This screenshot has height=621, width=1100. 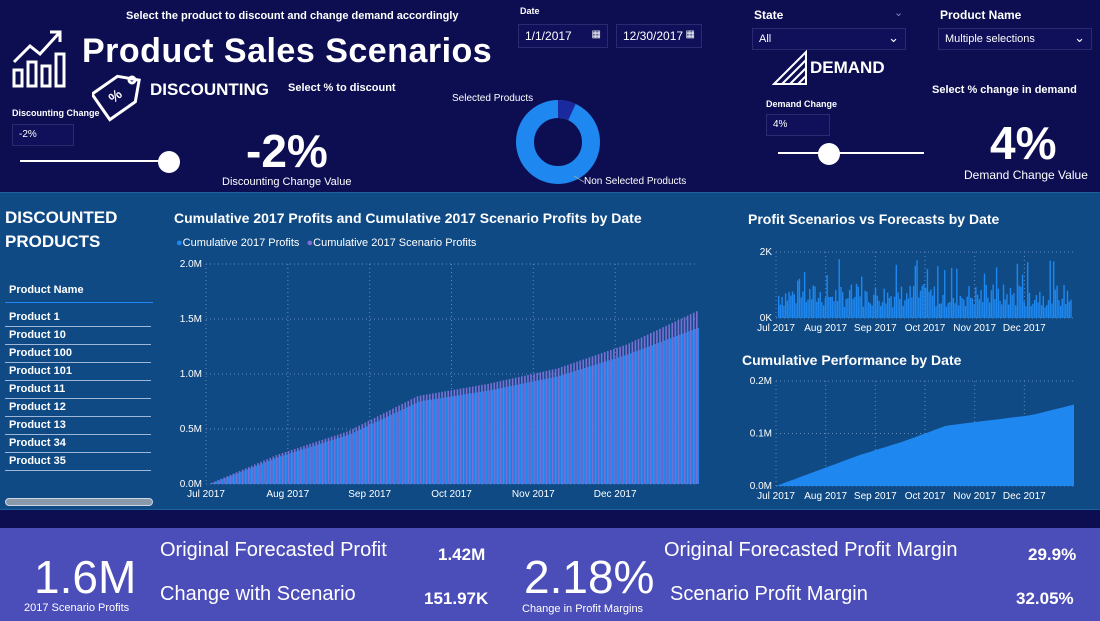 I want to click on list-item: Product 1, so click(x=78, y=318).